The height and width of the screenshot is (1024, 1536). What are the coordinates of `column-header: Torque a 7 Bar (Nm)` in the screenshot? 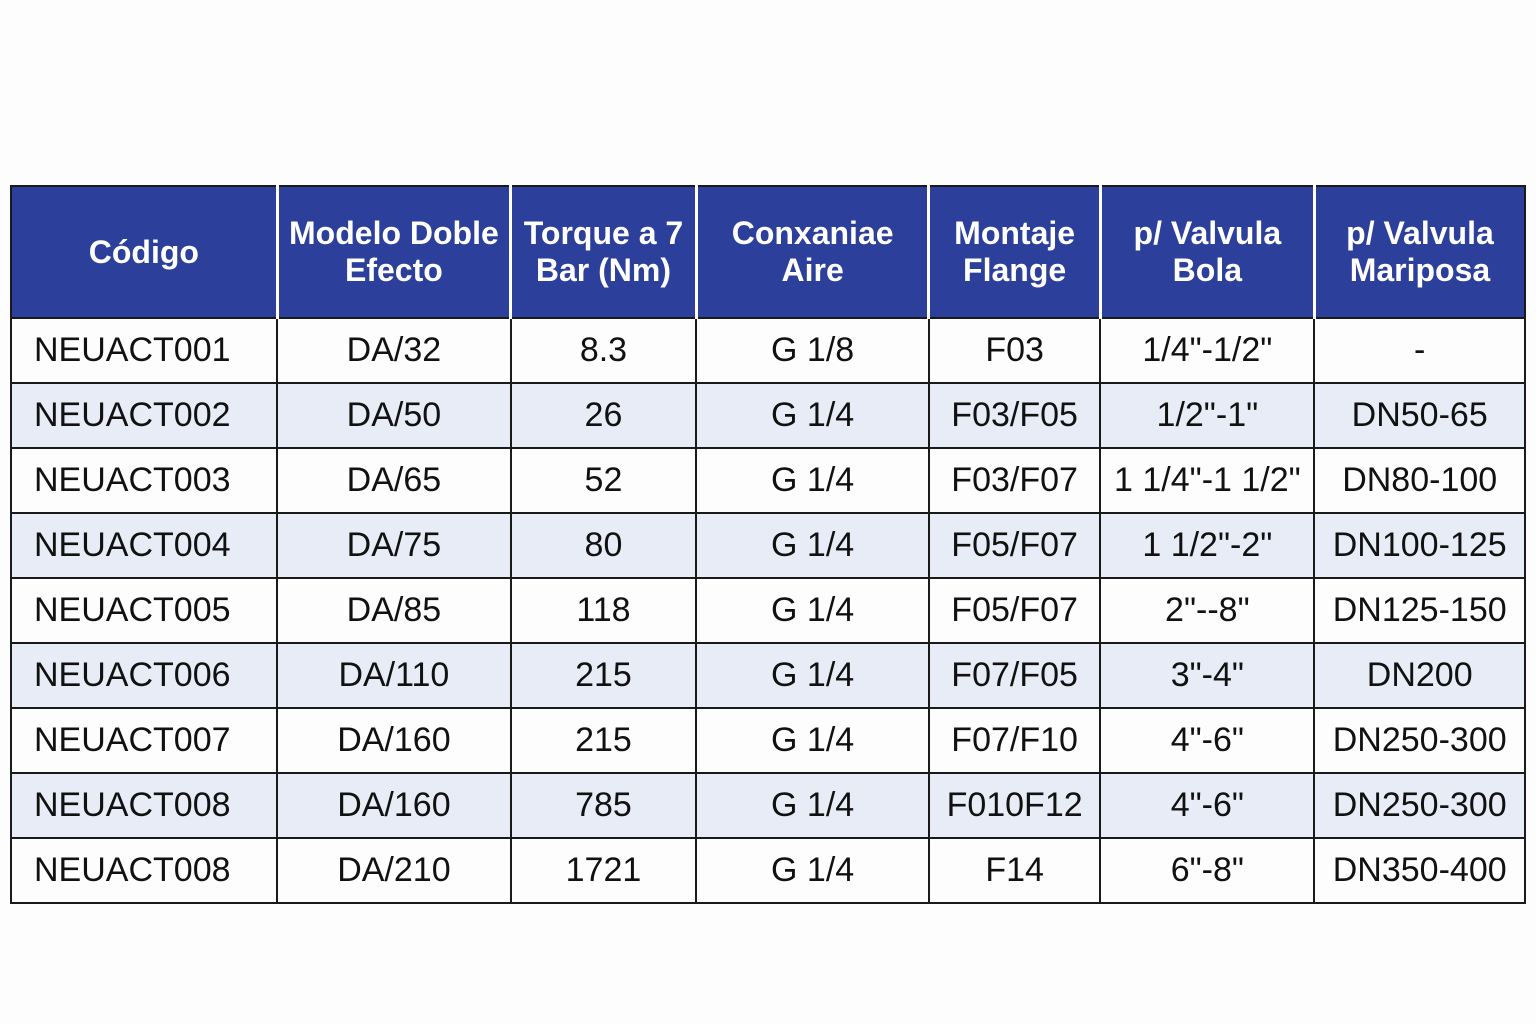 It's located at (603, 252).